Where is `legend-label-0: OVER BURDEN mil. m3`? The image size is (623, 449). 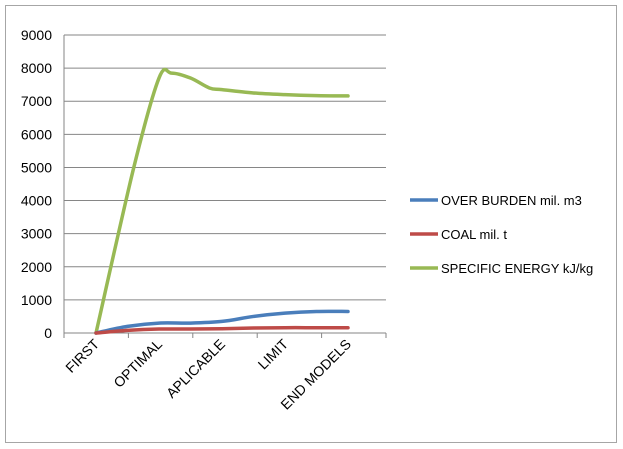 legend-label-0: OVER BURDEN mil. m3 is located at coordinates (511, 200).